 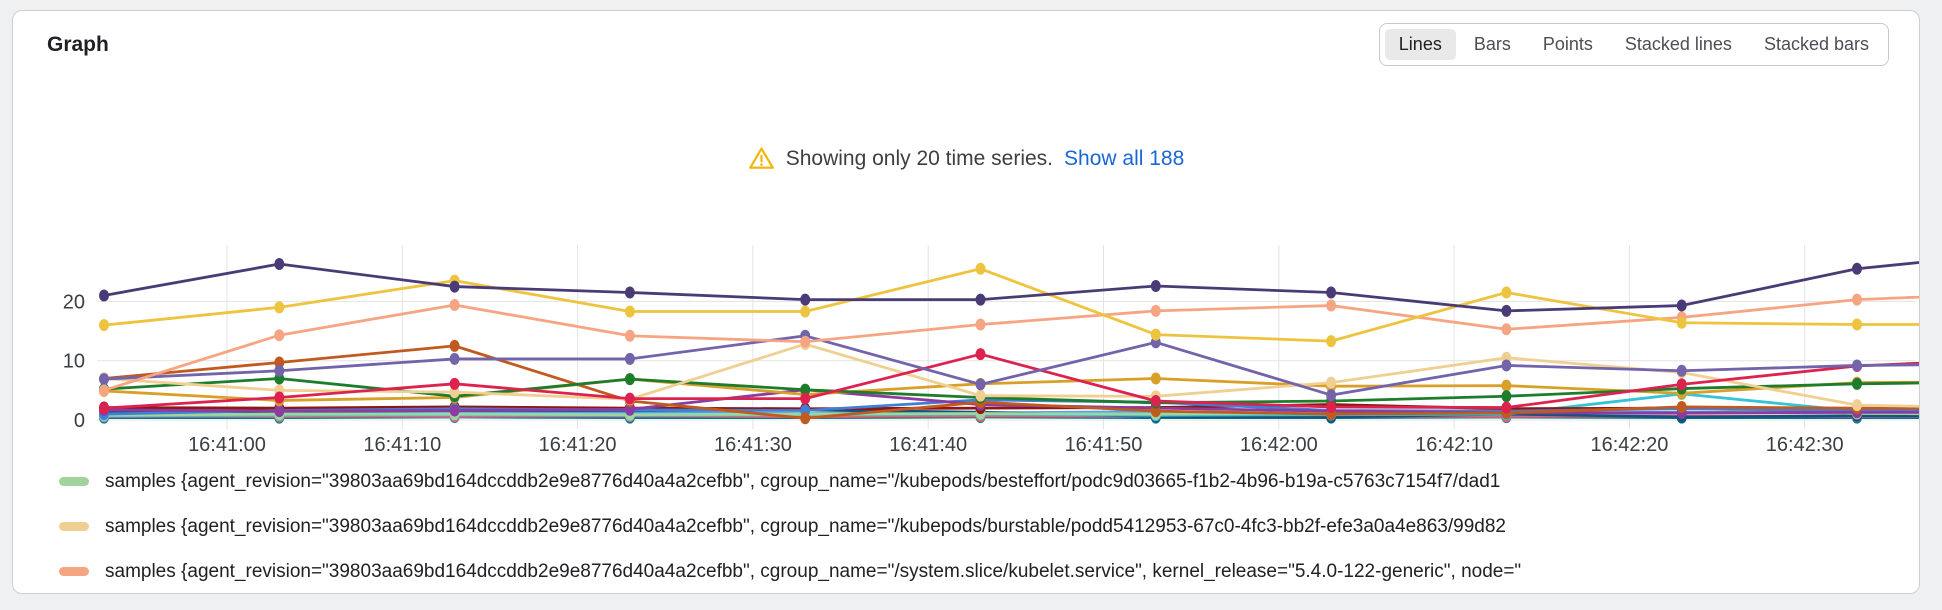 What do you see at coordinates (1678, 44) in the screenshot?
I see `view-option-stacked-lines: Stacked lines` at bounding box center [1678, 44].